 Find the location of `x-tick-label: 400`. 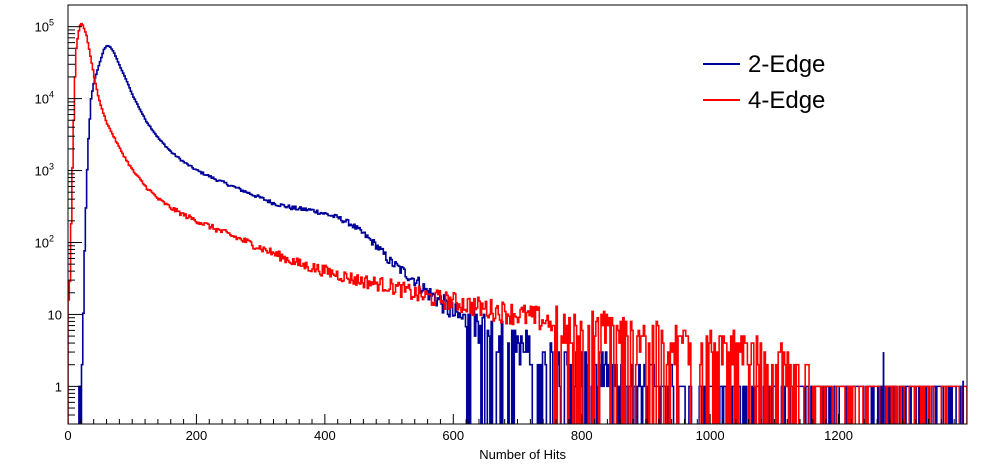

x-tick-label: 400 is located at coordinates (325, 435).